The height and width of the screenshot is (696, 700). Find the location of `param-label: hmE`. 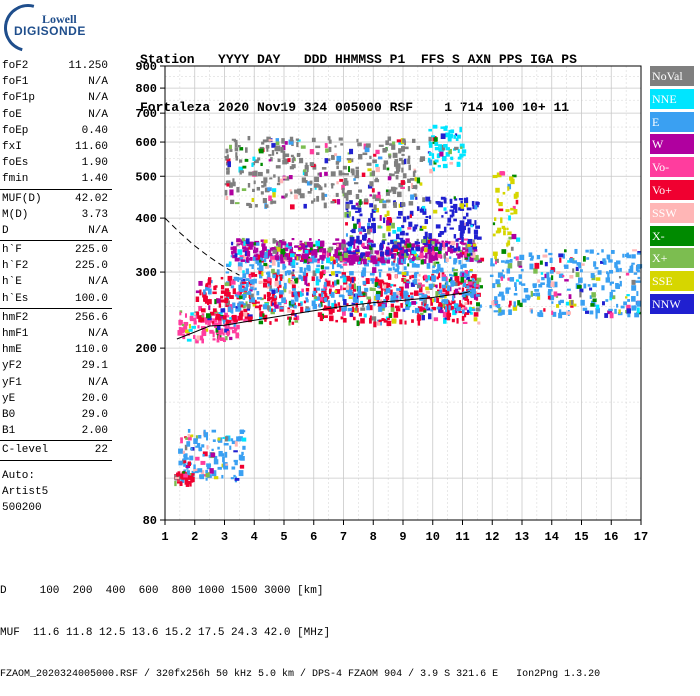

param-label: hmE is located at coordinates (12, 350).